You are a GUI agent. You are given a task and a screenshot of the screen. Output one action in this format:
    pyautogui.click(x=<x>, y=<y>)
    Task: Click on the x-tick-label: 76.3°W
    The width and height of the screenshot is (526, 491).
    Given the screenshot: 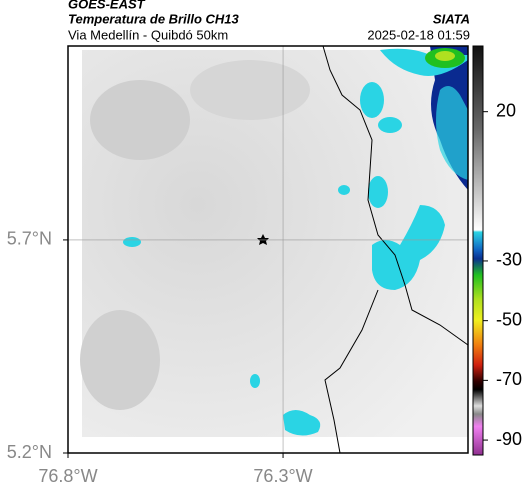 What is the action you would take?
    pyautogui.click(x=282, y=476)
    